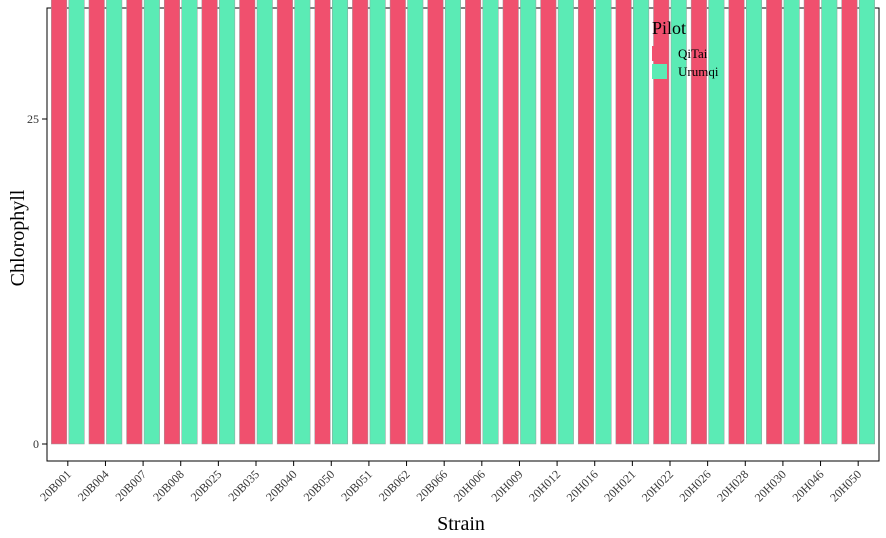 This screenshot has height=538, width=886. Describe the element at coordinates (544, 485) in the screenshot. I see `x-tick-label: 20H012` at that location.